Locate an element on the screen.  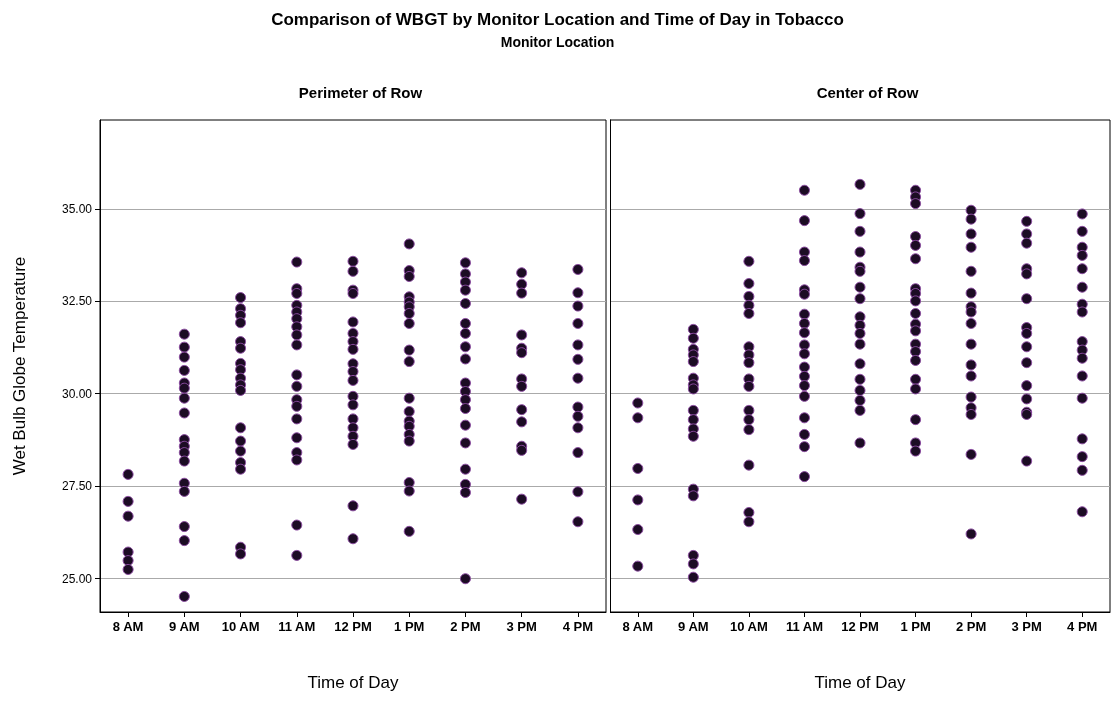
y-axis-title: Wet Bulb Globe Temperature is located at coordinates (19, 366).